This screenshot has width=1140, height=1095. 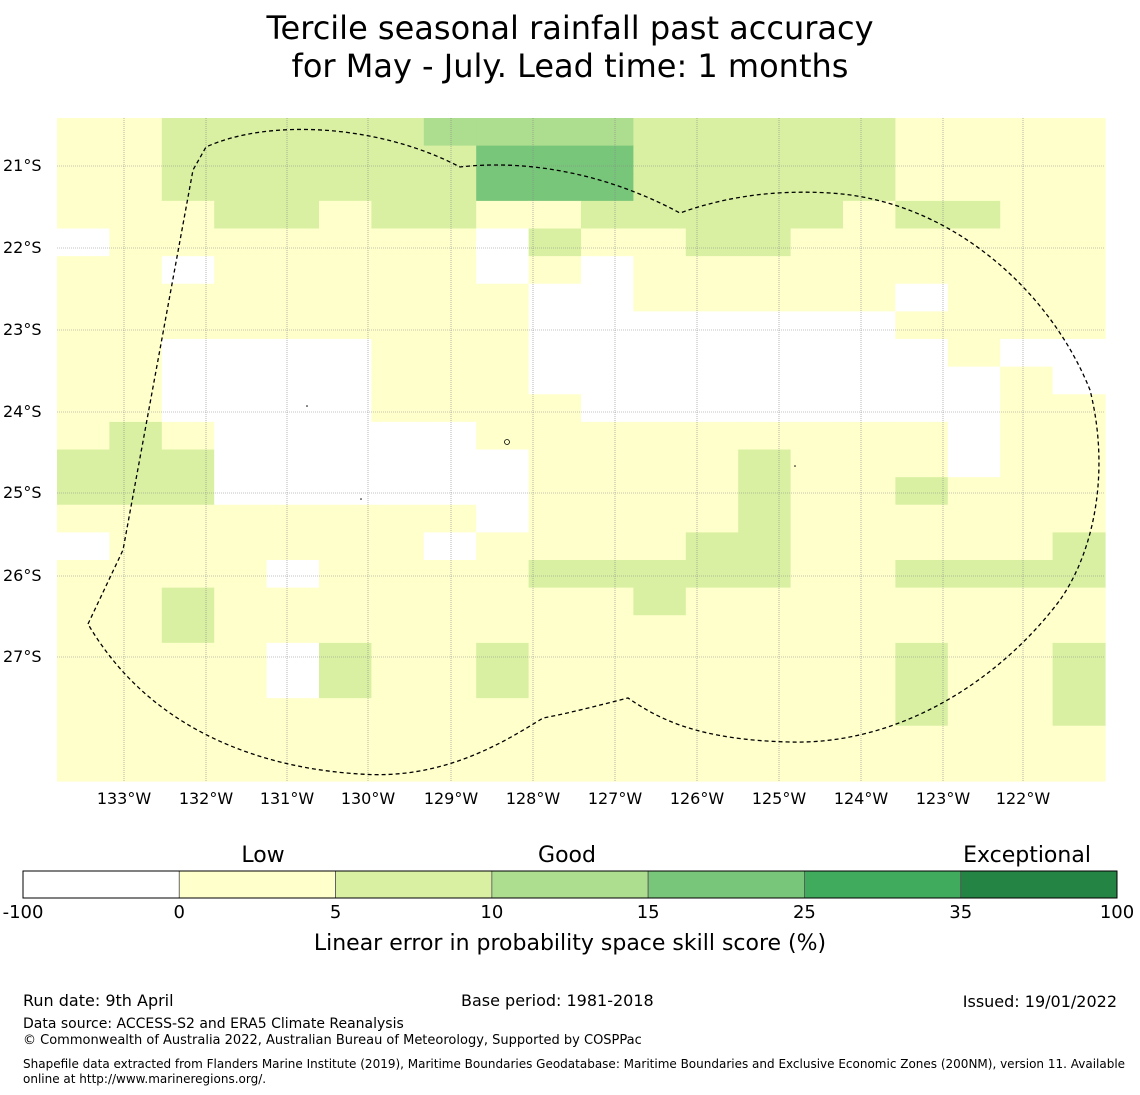 I want to click on latitude-label: 26°S, so click(x=22, y=575).